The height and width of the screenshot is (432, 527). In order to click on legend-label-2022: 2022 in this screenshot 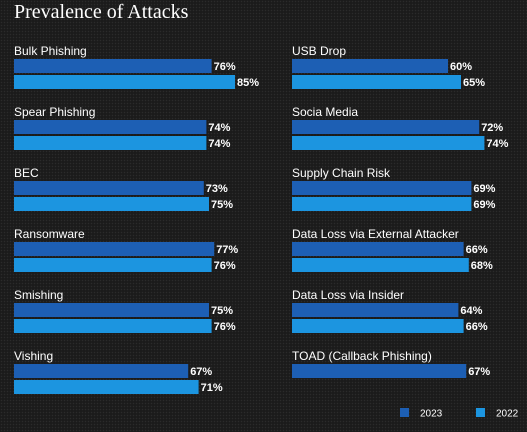, I will do `click(507, 414)`.